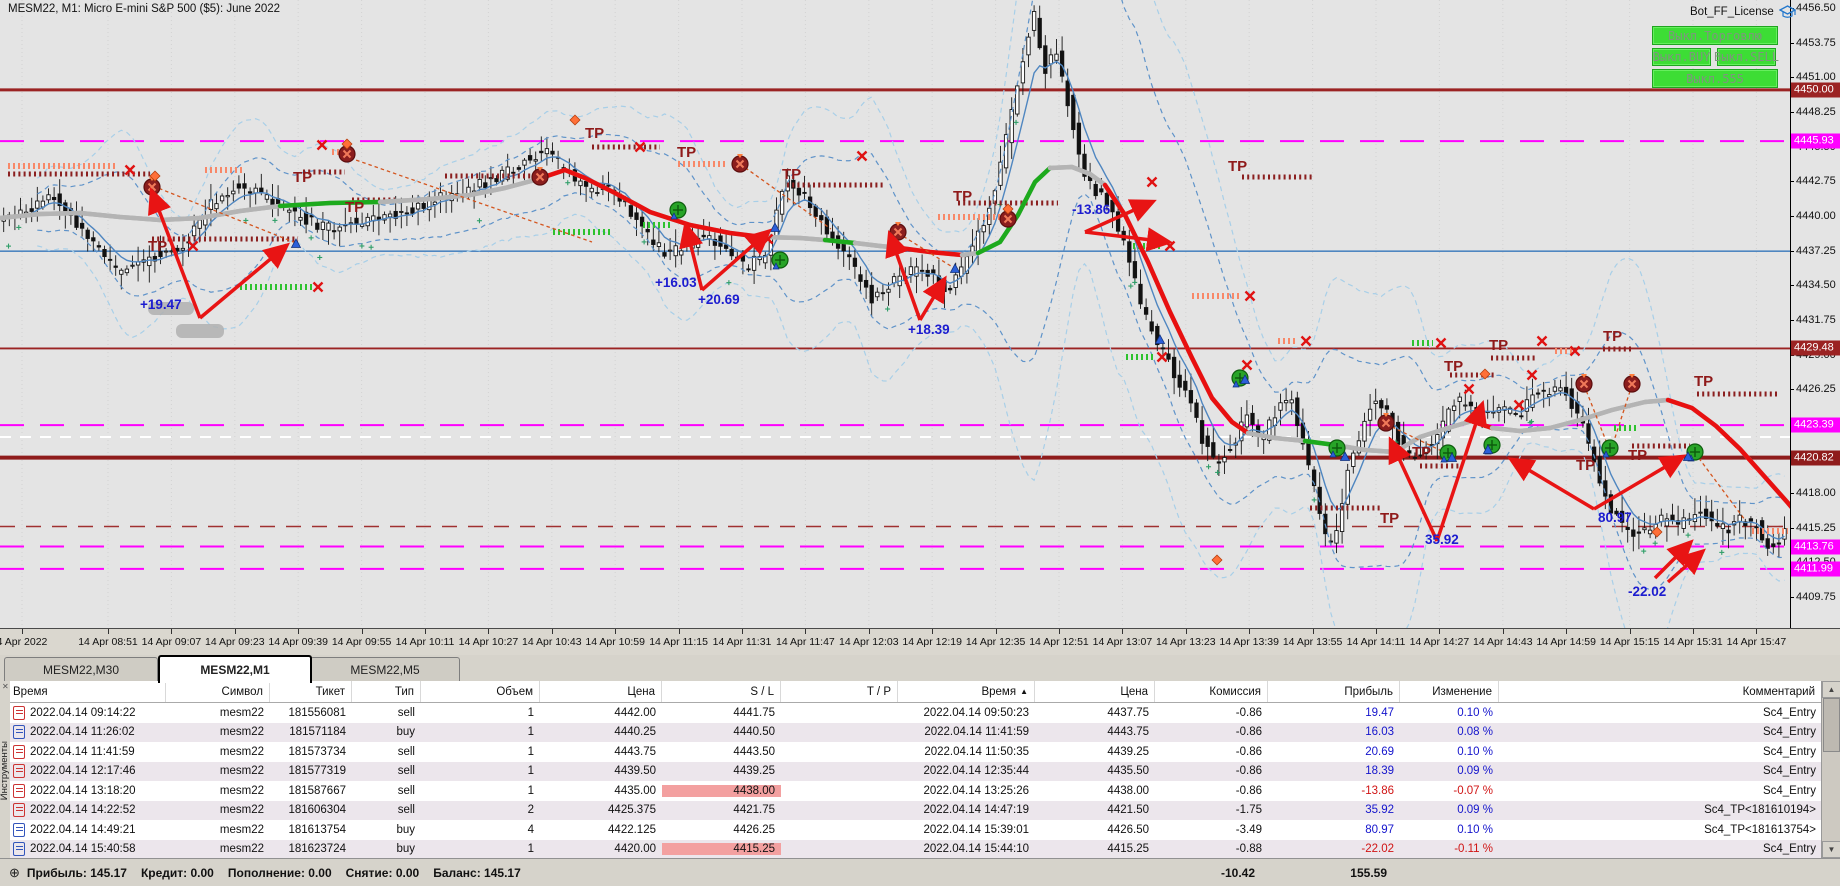 The image size is (1840, 886). Describe the element at coordinates (721, 691) in the screenshot. I see `column-header-6: S / L` at that location.